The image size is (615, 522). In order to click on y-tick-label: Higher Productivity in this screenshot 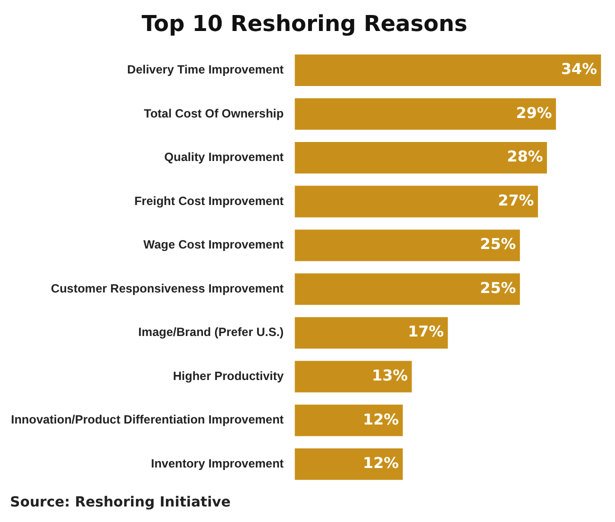, I will do `click(228, 375)`.